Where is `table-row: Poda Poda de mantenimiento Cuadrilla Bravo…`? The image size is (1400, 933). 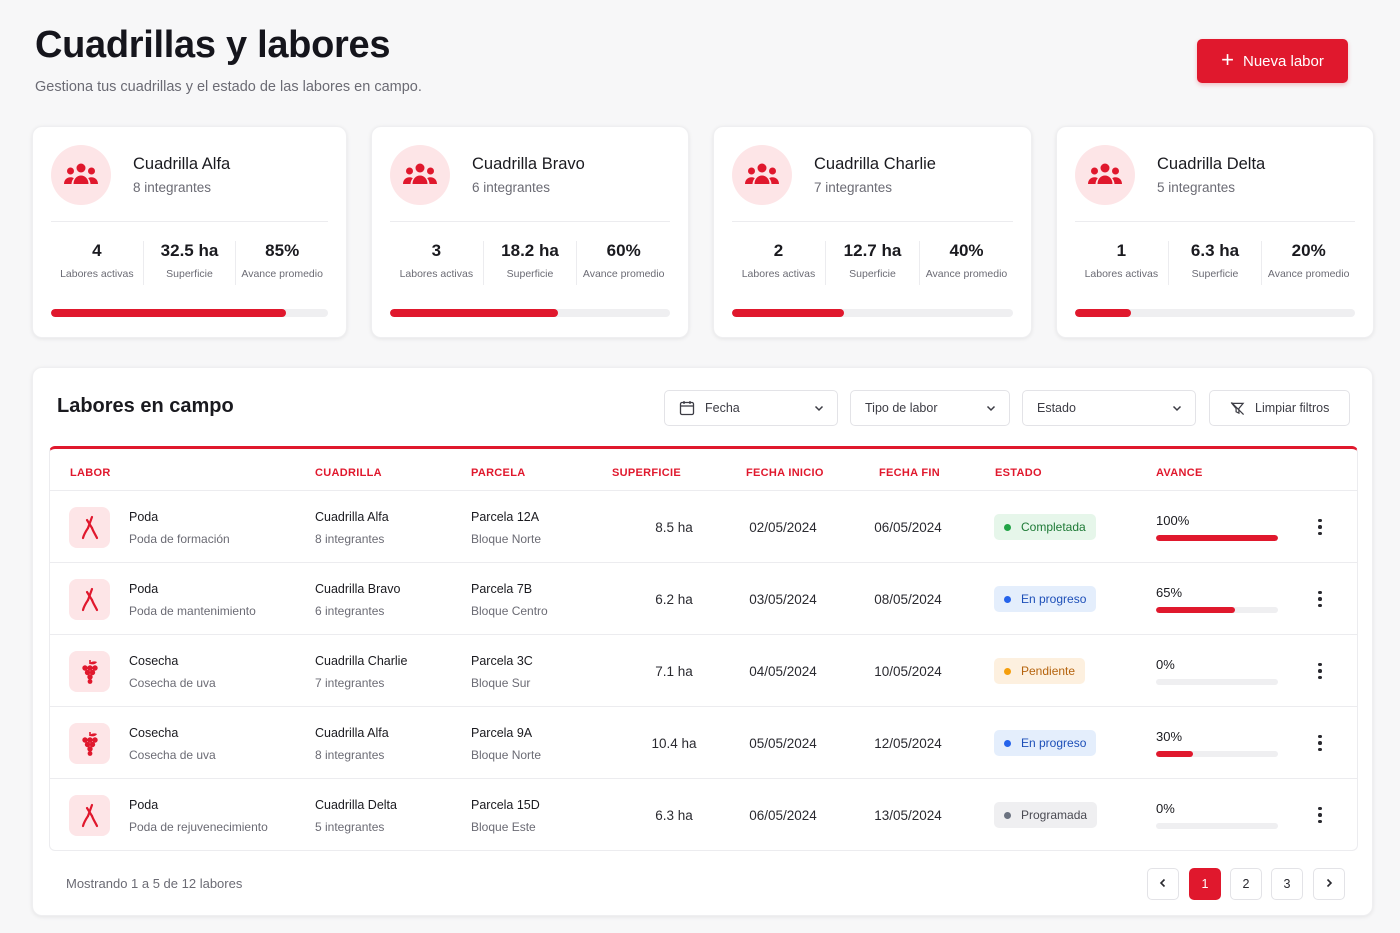
table-row: Poda Poda de mantenimiento Cuadrilla Bravo… is located at coordinates (703, 599).